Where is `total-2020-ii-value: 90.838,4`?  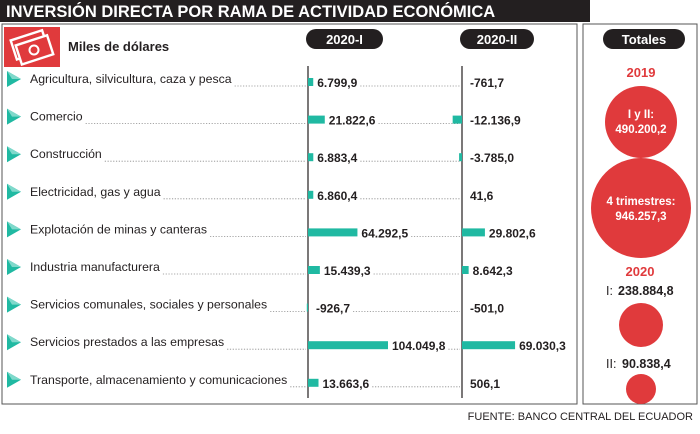
total-2020-ii-value: 90.838,4 is located at coordinates (646, 364).